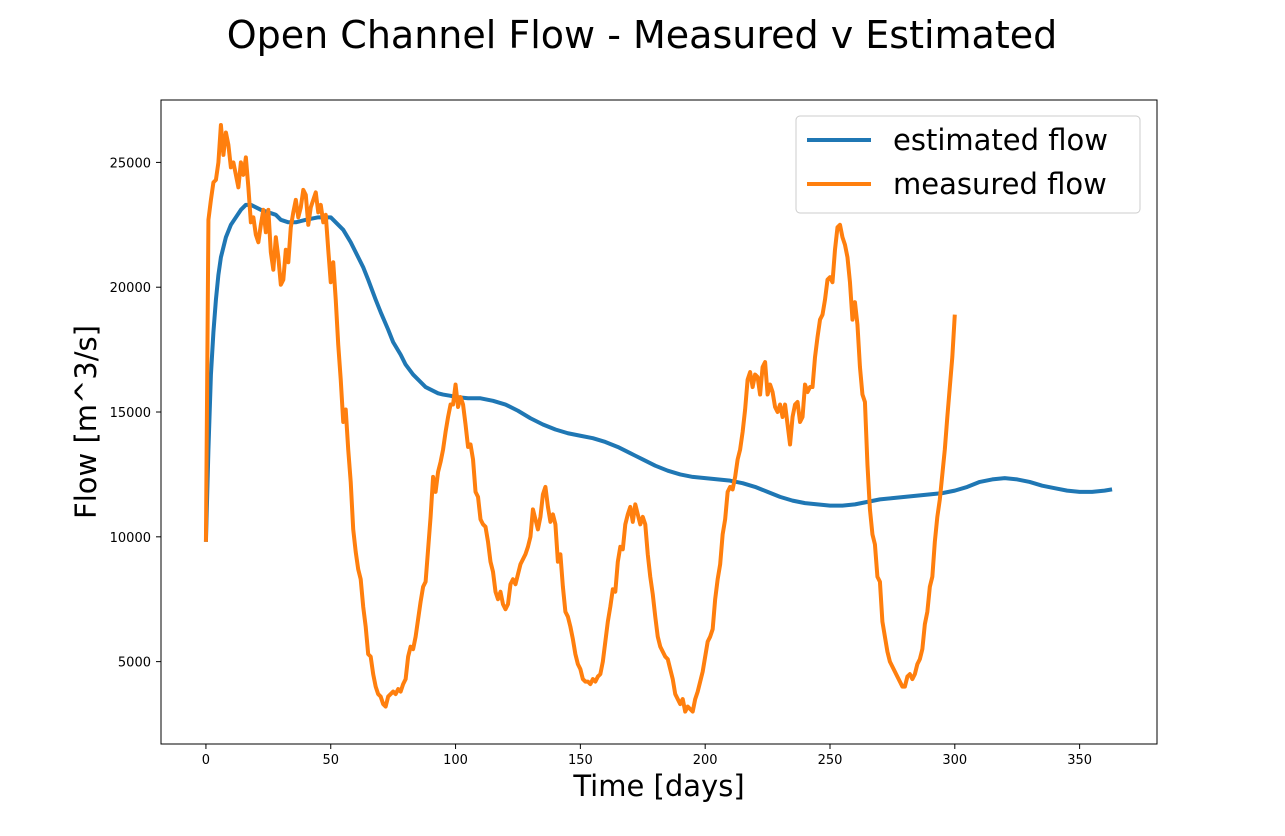 The width and height of the screenshot is (1285, 836). I want to click on y-tick-label: 10000, so click(130, 538).